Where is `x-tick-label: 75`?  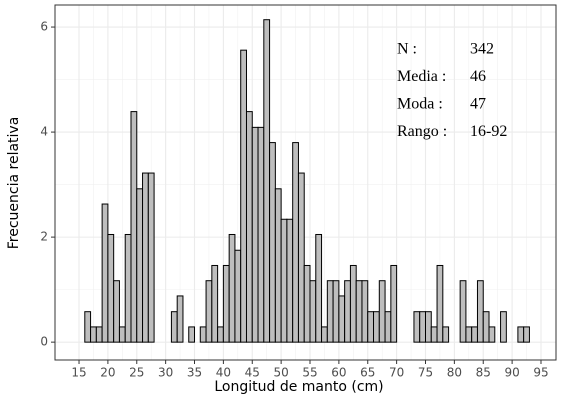
x-tick-label: 75 is located at coordinates (425, 373).